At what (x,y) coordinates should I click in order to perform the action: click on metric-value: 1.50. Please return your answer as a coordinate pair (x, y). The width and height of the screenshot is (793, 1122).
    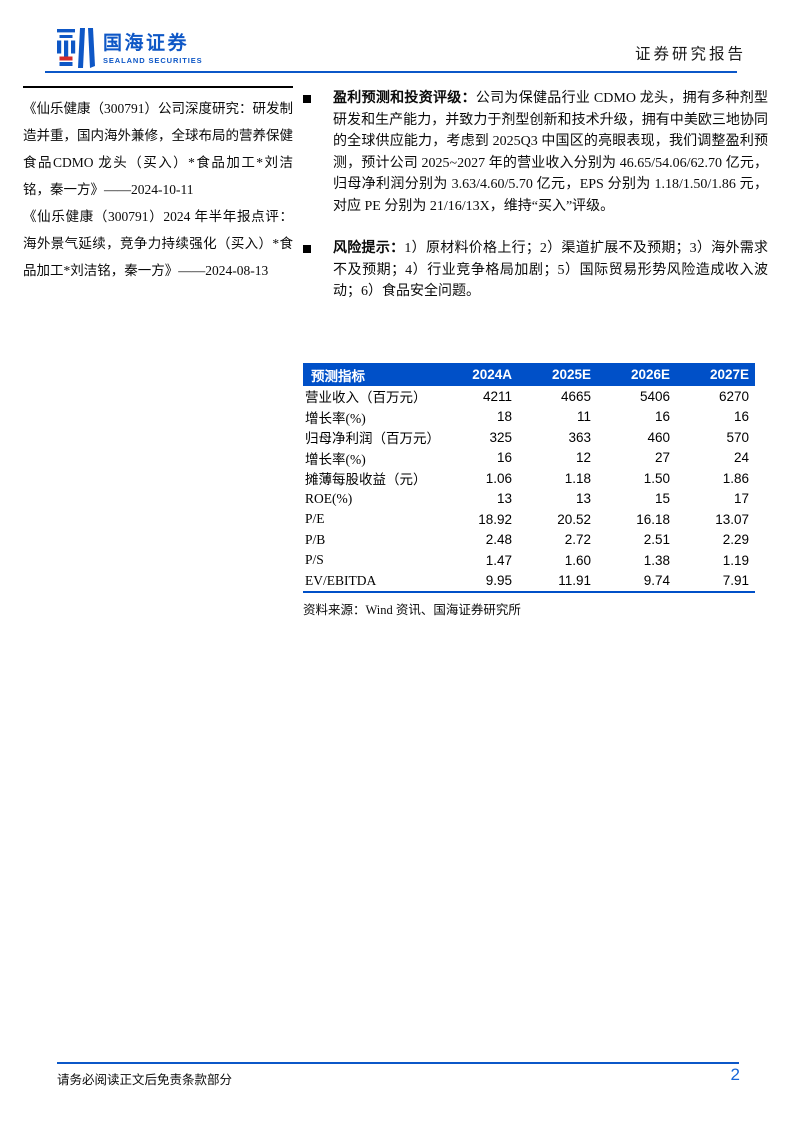
    Looking at the image, I should click on (656, 478).